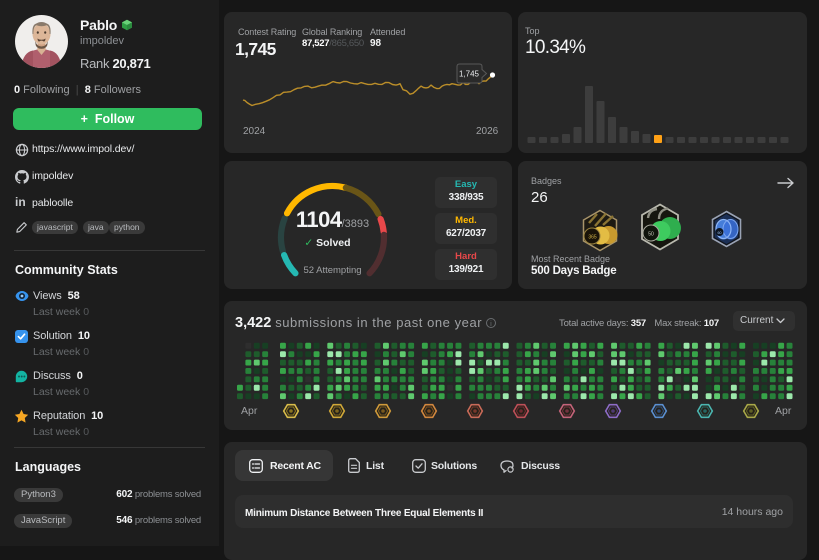 The height and width of the screenshot is (560, 819). What do you see at coordinates (469, 74) in the screenshot?
I see `svg-text: 1,745` at bounding box center [469, 74].